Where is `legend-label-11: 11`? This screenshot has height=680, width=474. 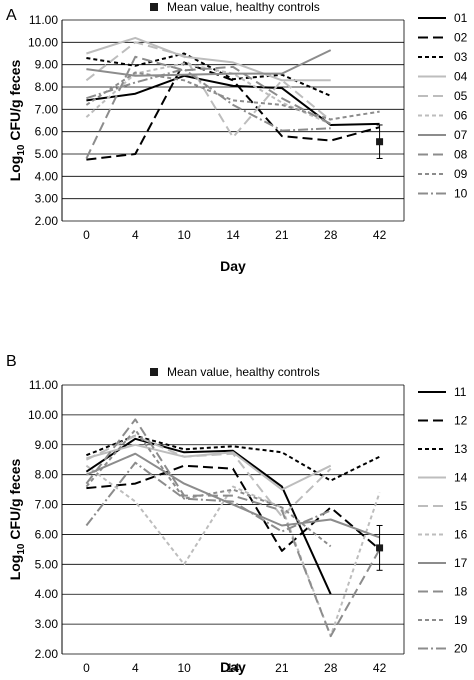
legend-label-11: 11 is located at coordinates (460, 392).